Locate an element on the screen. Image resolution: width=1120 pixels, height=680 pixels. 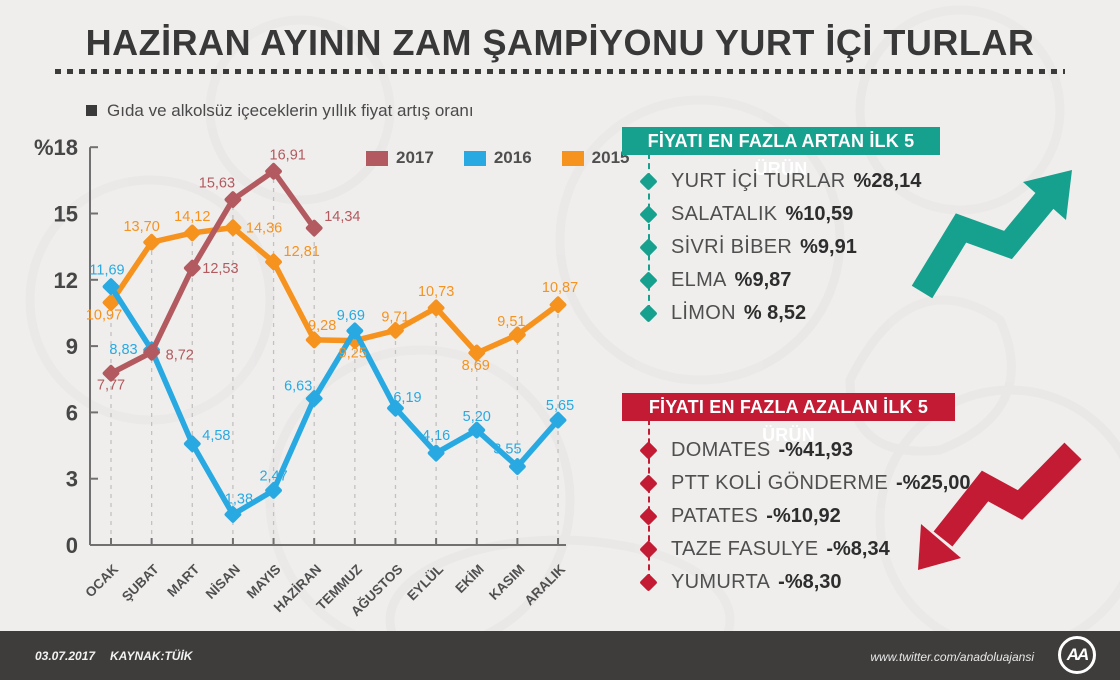
svg-text: 9 is located at coordinates (72, 346).